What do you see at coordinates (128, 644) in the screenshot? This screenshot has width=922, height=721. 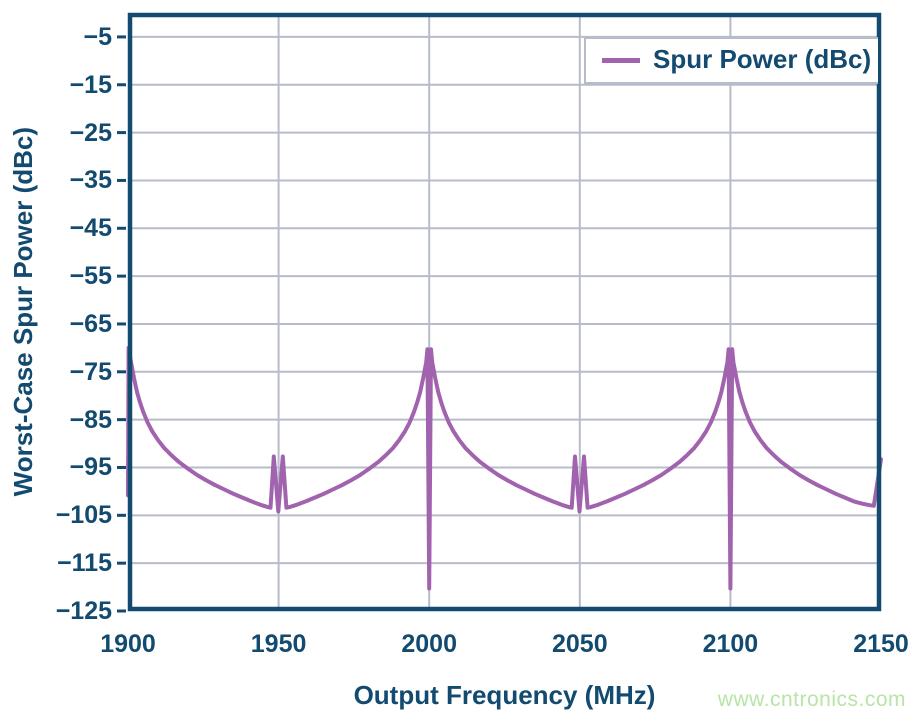 I see `x-tick-label: 1900` at bounding box center [128, 644].